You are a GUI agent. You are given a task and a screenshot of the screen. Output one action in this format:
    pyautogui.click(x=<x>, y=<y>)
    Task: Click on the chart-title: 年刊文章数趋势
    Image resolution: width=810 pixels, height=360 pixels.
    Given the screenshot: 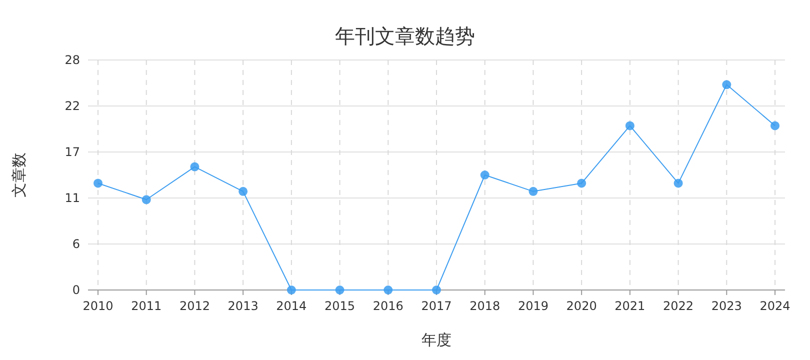 What is the action you would take?
    pyautogui.click(x=405, y=36)
    